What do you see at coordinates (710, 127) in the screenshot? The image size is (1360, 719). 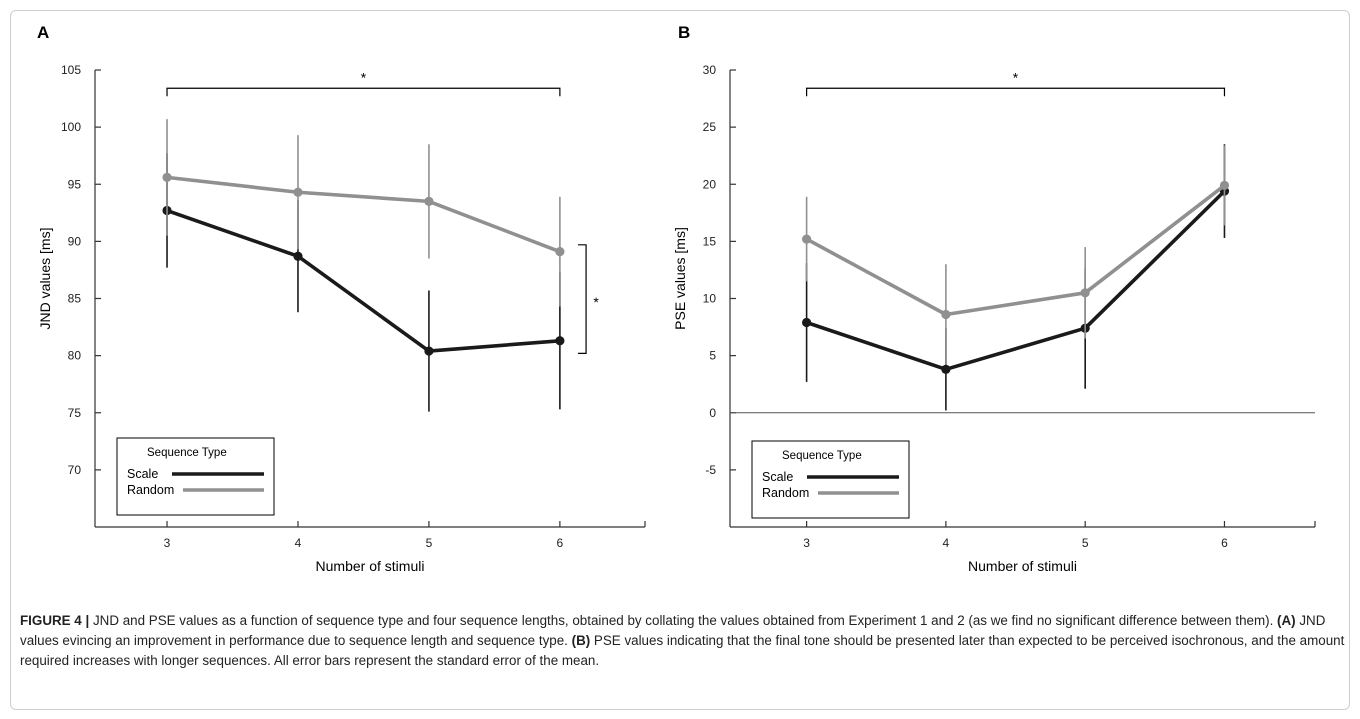 I see `y-tick-label: 25` at bounding box center [710, 127].